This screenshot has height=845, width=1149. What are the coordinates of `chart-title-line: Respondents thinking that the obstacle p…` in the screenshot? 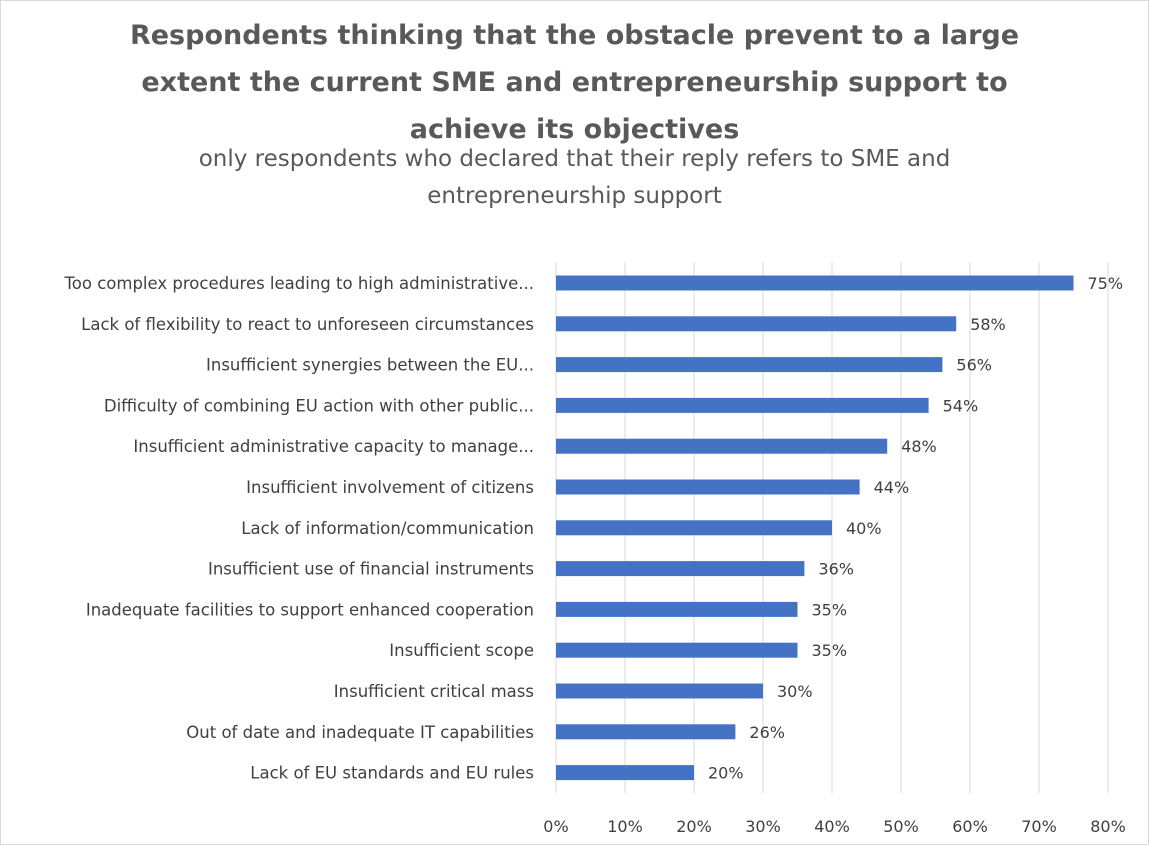 It's located at (574, 35).